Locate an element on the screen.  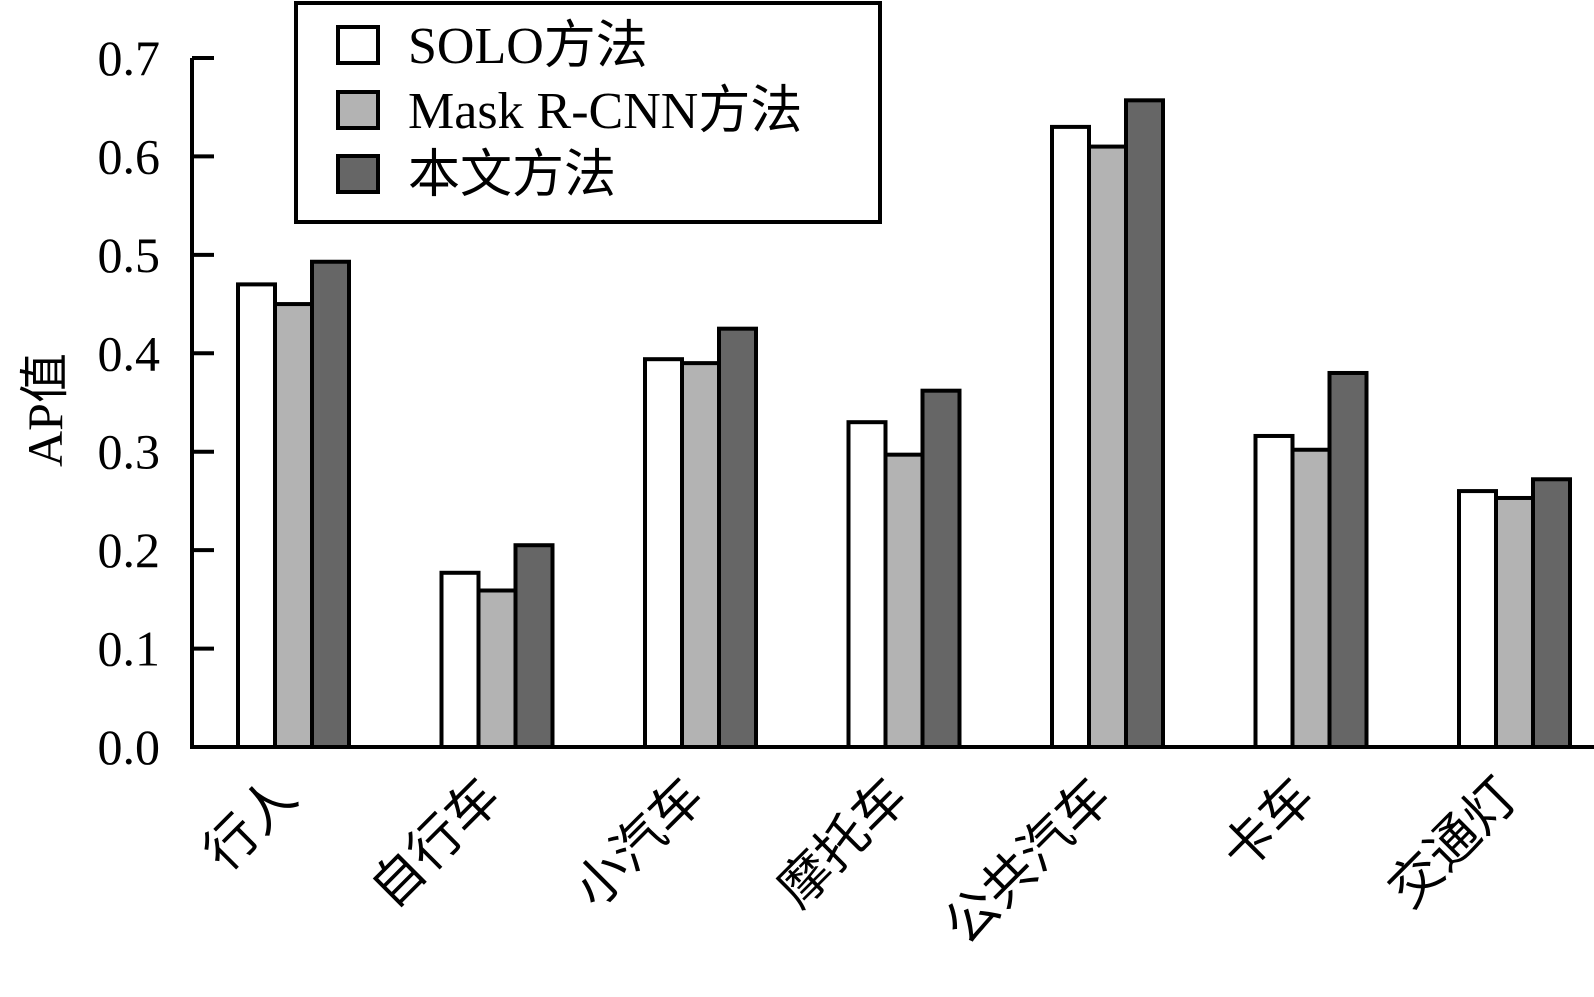
y-tick-label: 0.0 is located at coordinates (129, 747).